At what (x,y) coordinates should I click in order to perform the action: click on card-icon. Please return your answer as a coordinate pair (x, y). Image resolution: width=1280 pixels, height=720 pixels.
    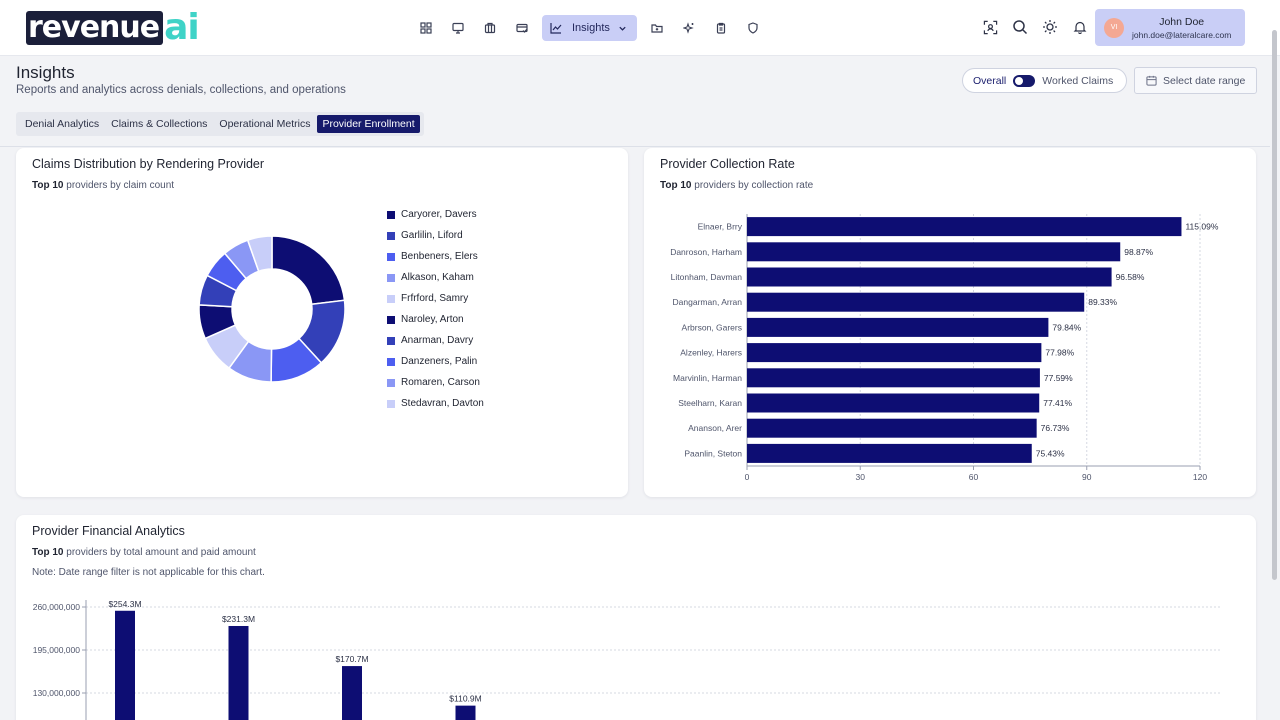
    Looking at the image, I should click on (522, 28).